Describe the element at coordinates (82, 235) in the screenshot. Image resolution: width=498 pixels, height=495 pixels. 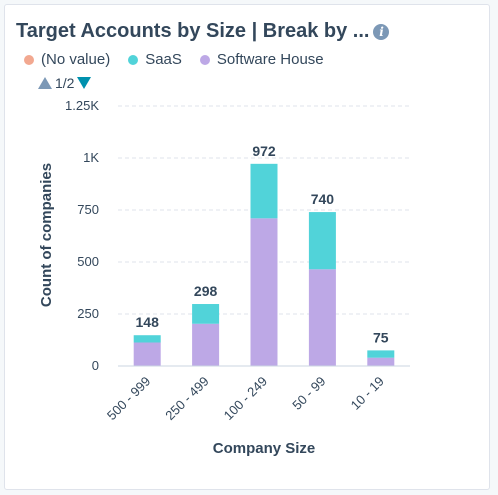
I see `y-axis-ticks: 0 250 500 750 1K 1.25K` at that location.